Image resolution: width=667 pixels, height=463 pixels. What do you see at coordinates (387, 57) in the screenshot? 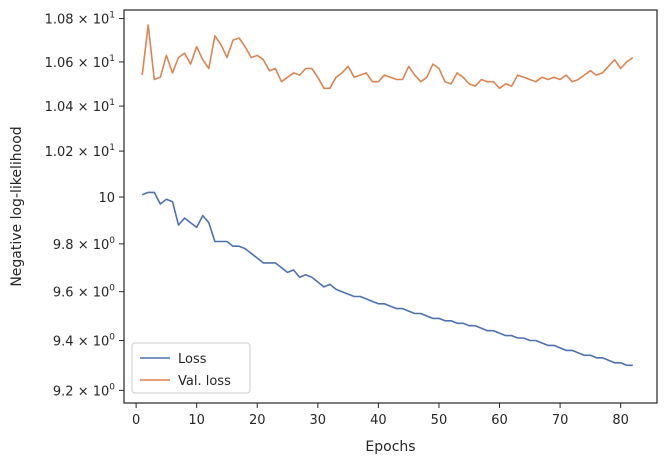
I see `series-line-val-loss` at bounding box center [387, 57].